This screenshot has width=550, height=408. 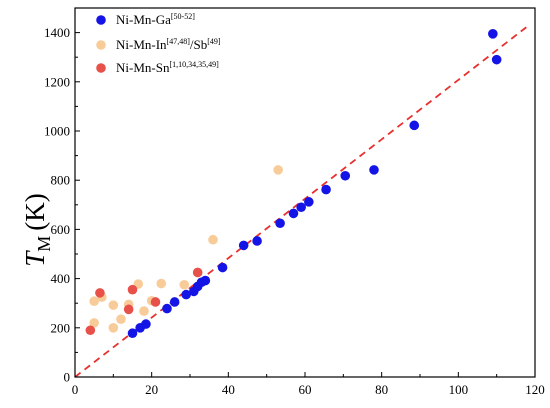 What do you see at coordinates (35, 258) in the screenshot?
I see `y-axis-label-main: T` at bounding box center [35, 258].